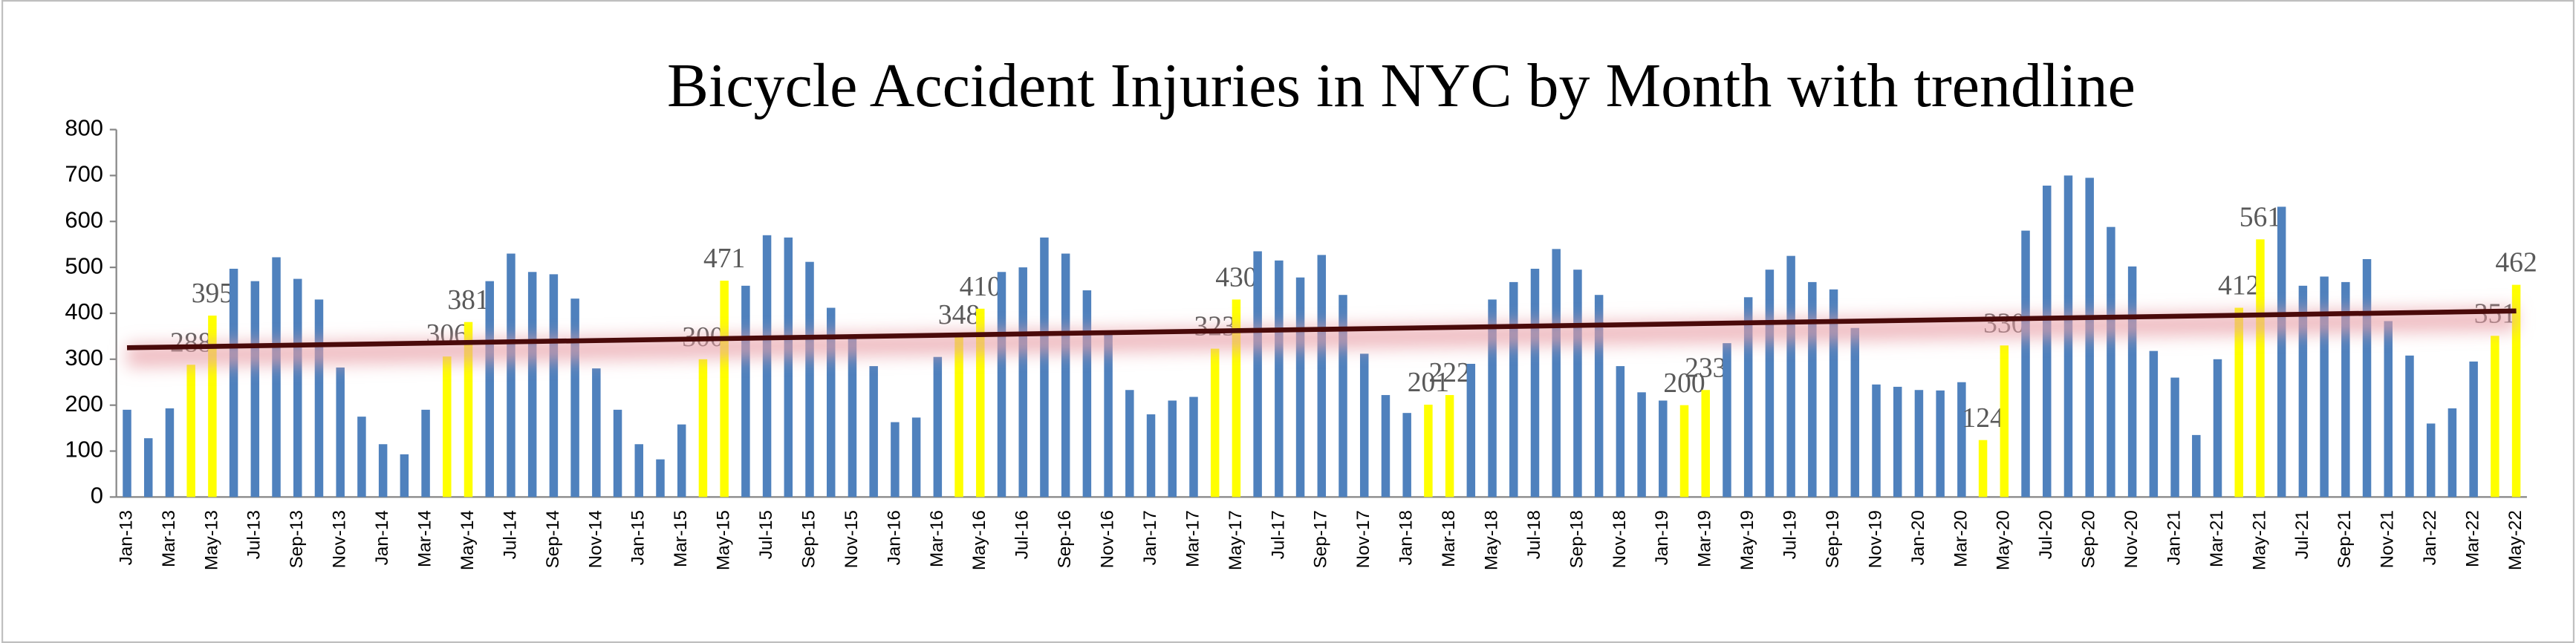 The image size is (2576, 643). I want to click on x-tick-label: Nov-18, so click(1620, 539).